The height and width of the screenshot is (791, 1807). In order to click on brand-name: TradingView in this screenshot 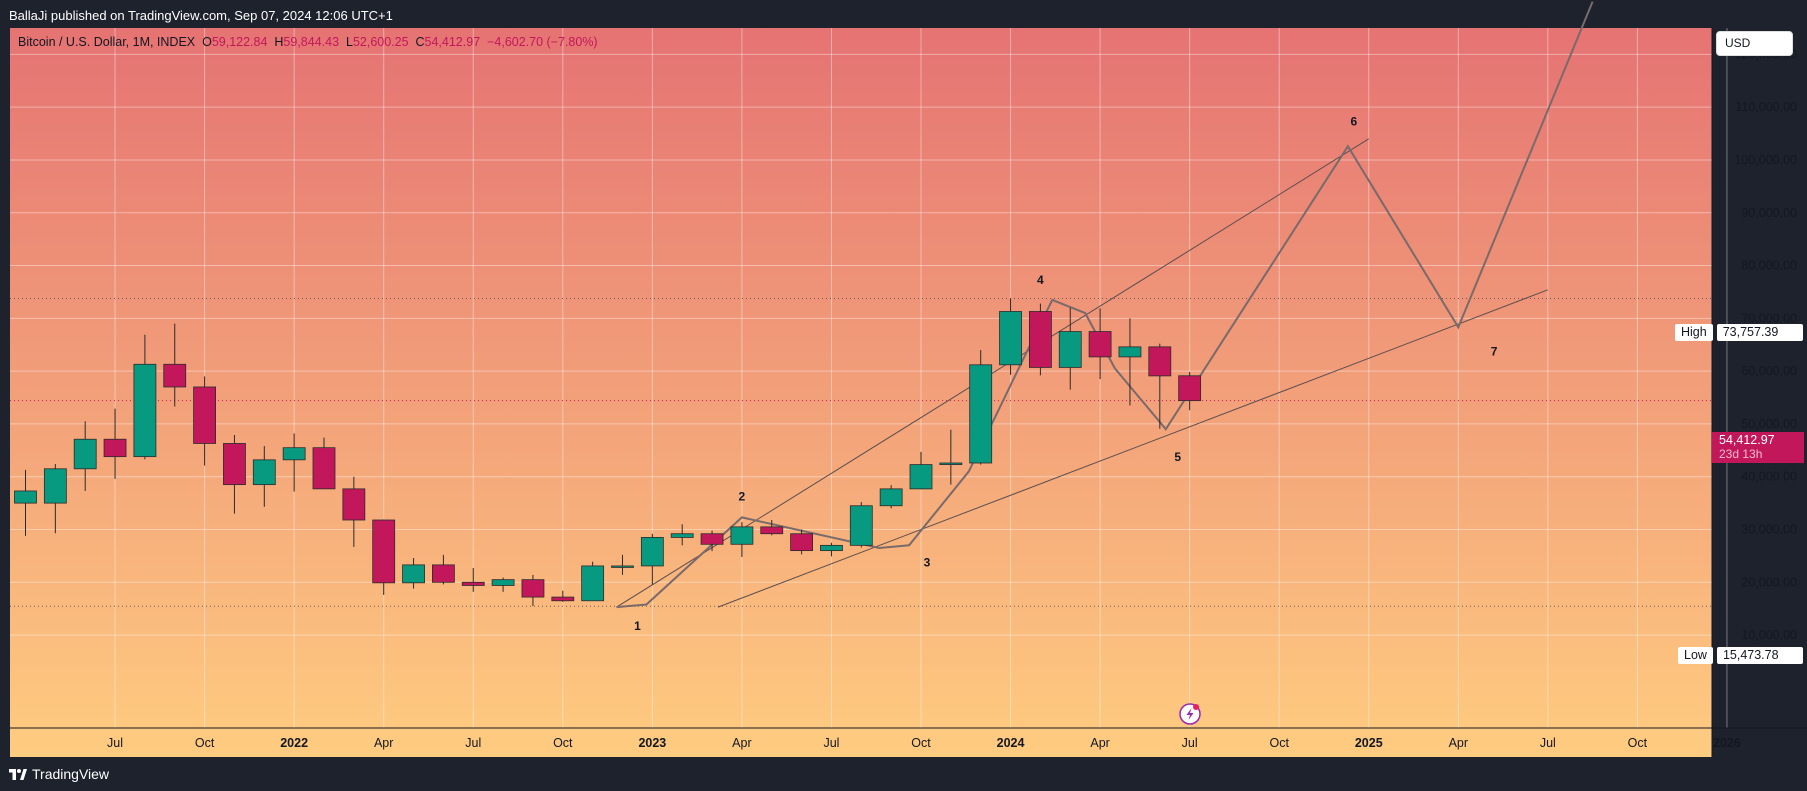, I will do `click(71, 774)`.